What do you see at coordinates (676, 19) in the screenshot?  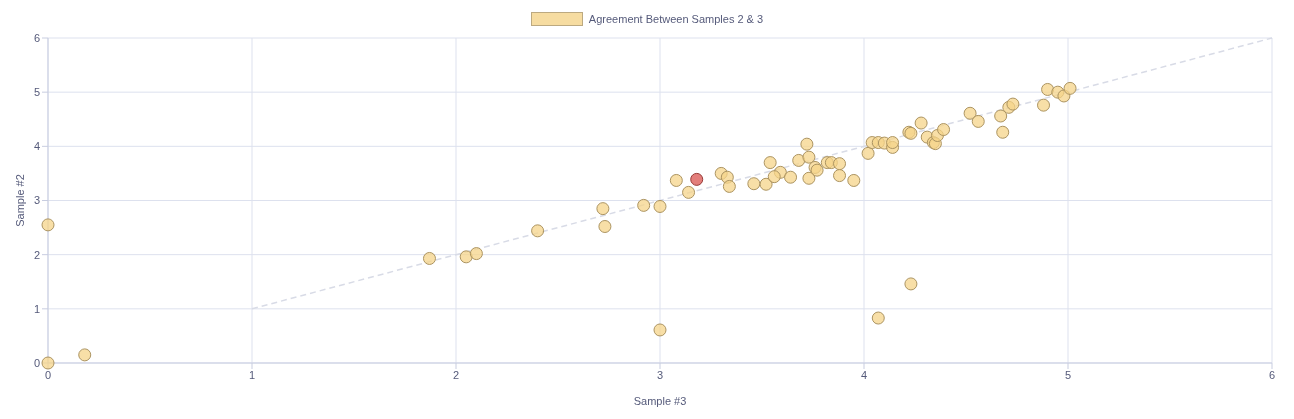 I see `legend-label: Agreement Between Samples 2 & 3` at bounding box center [676, 19].